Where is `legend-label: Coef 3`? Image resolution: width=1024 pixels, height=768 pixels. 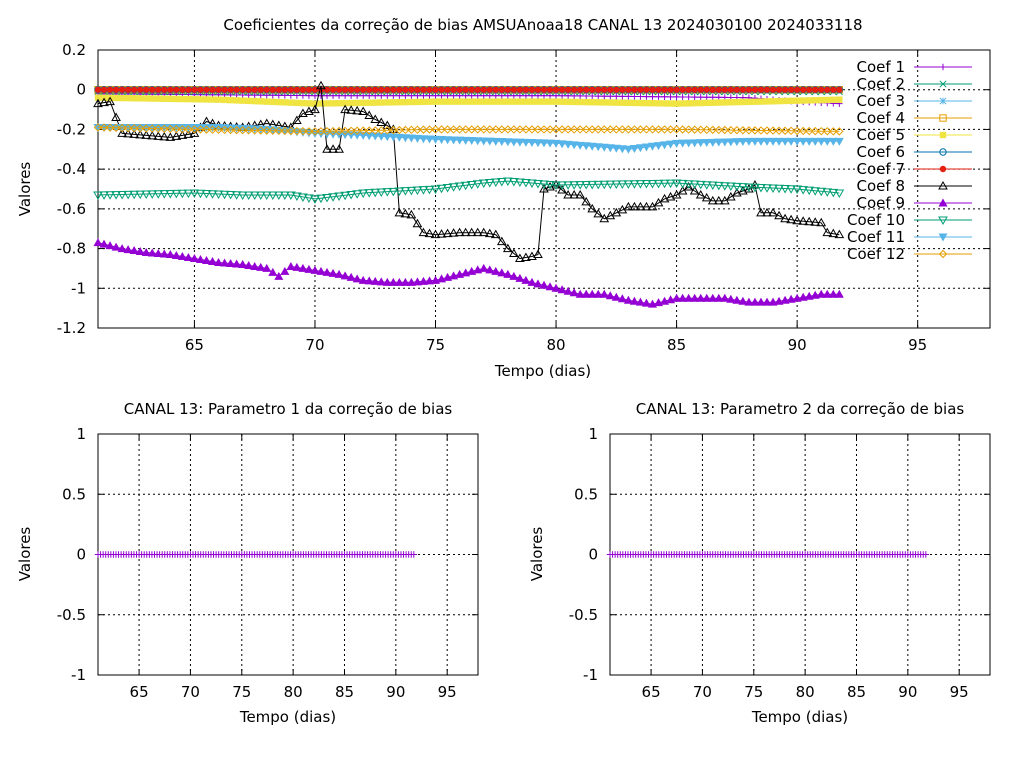
legend-label: Coef 3 is located at coordinates (881, 101).